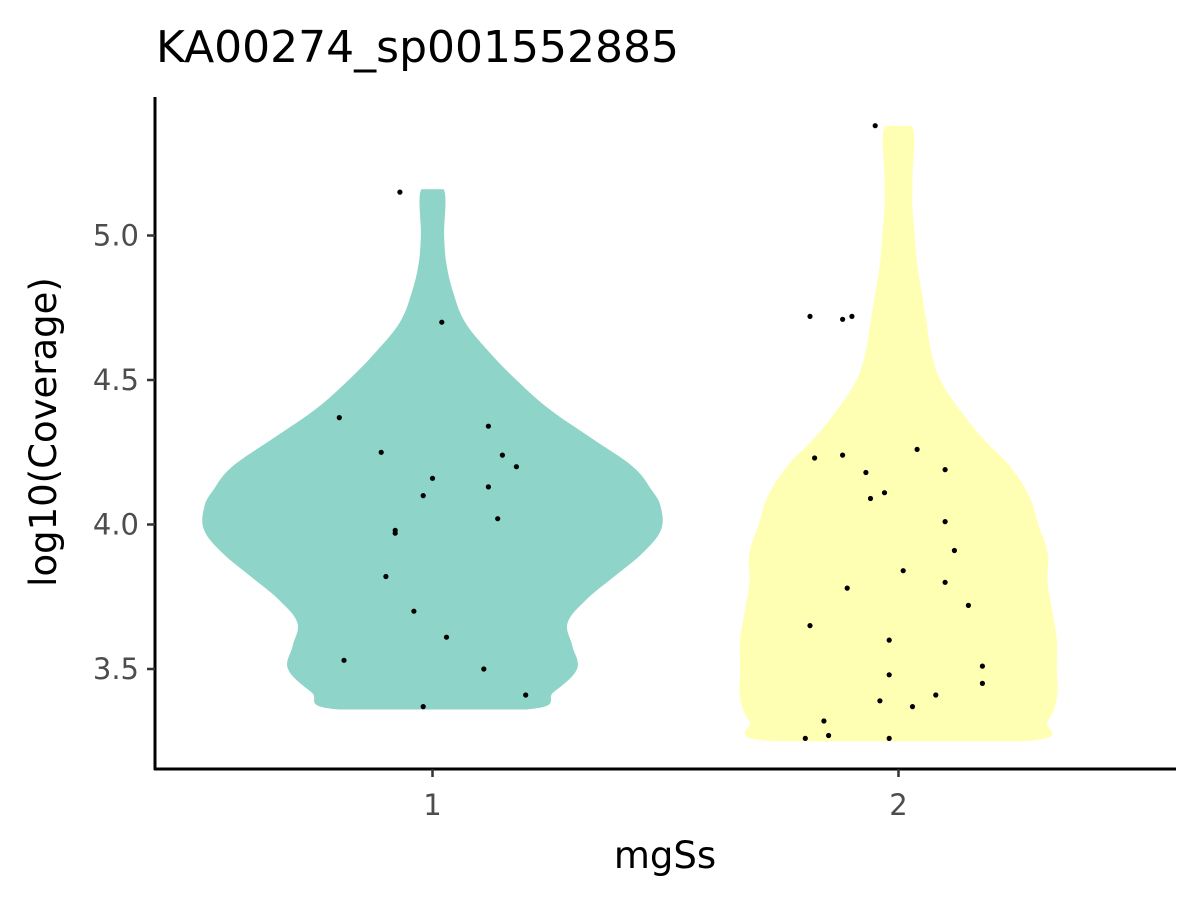 The image size is (1200, 900). What do you see at coordinates (116, 236) in the screenshot?
I see `y-tick-label: 5.0` at bounding box center [116, 236].